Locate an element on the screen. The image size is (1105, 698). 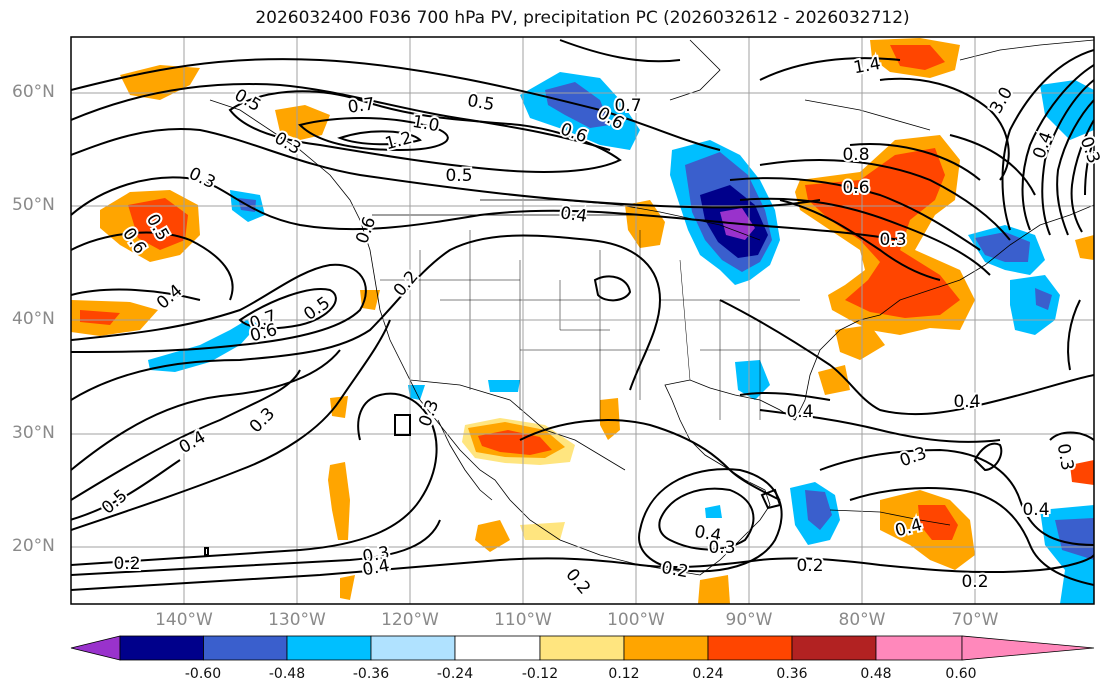
colorbar is located at coordinates (582, 648).